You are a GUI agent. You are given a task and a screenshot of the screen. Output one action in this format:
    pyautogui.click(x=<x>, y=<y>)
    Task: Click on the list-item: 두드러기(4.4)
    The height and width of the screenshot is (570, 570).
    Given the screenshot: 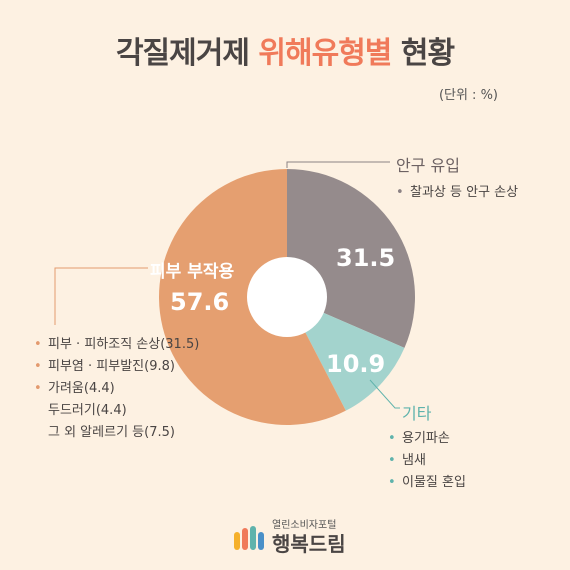 What is the action you would take?
    pyautogui.click(x=87, y=410)
    